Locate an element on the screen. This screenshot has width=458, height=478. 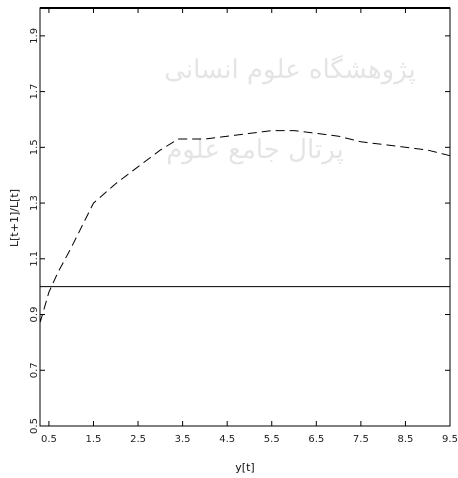
y-tick-label: 1.5 is located at coordinates (34, 147).